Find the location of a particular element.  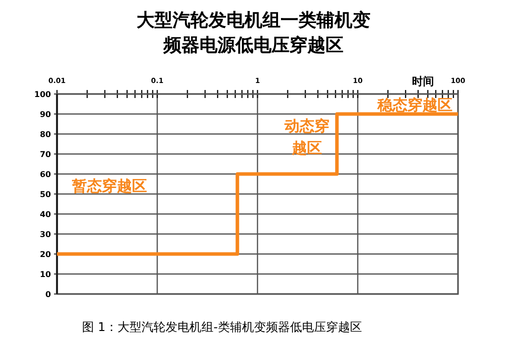

y-tick-label: 0 is located at coordinates (48, 294).